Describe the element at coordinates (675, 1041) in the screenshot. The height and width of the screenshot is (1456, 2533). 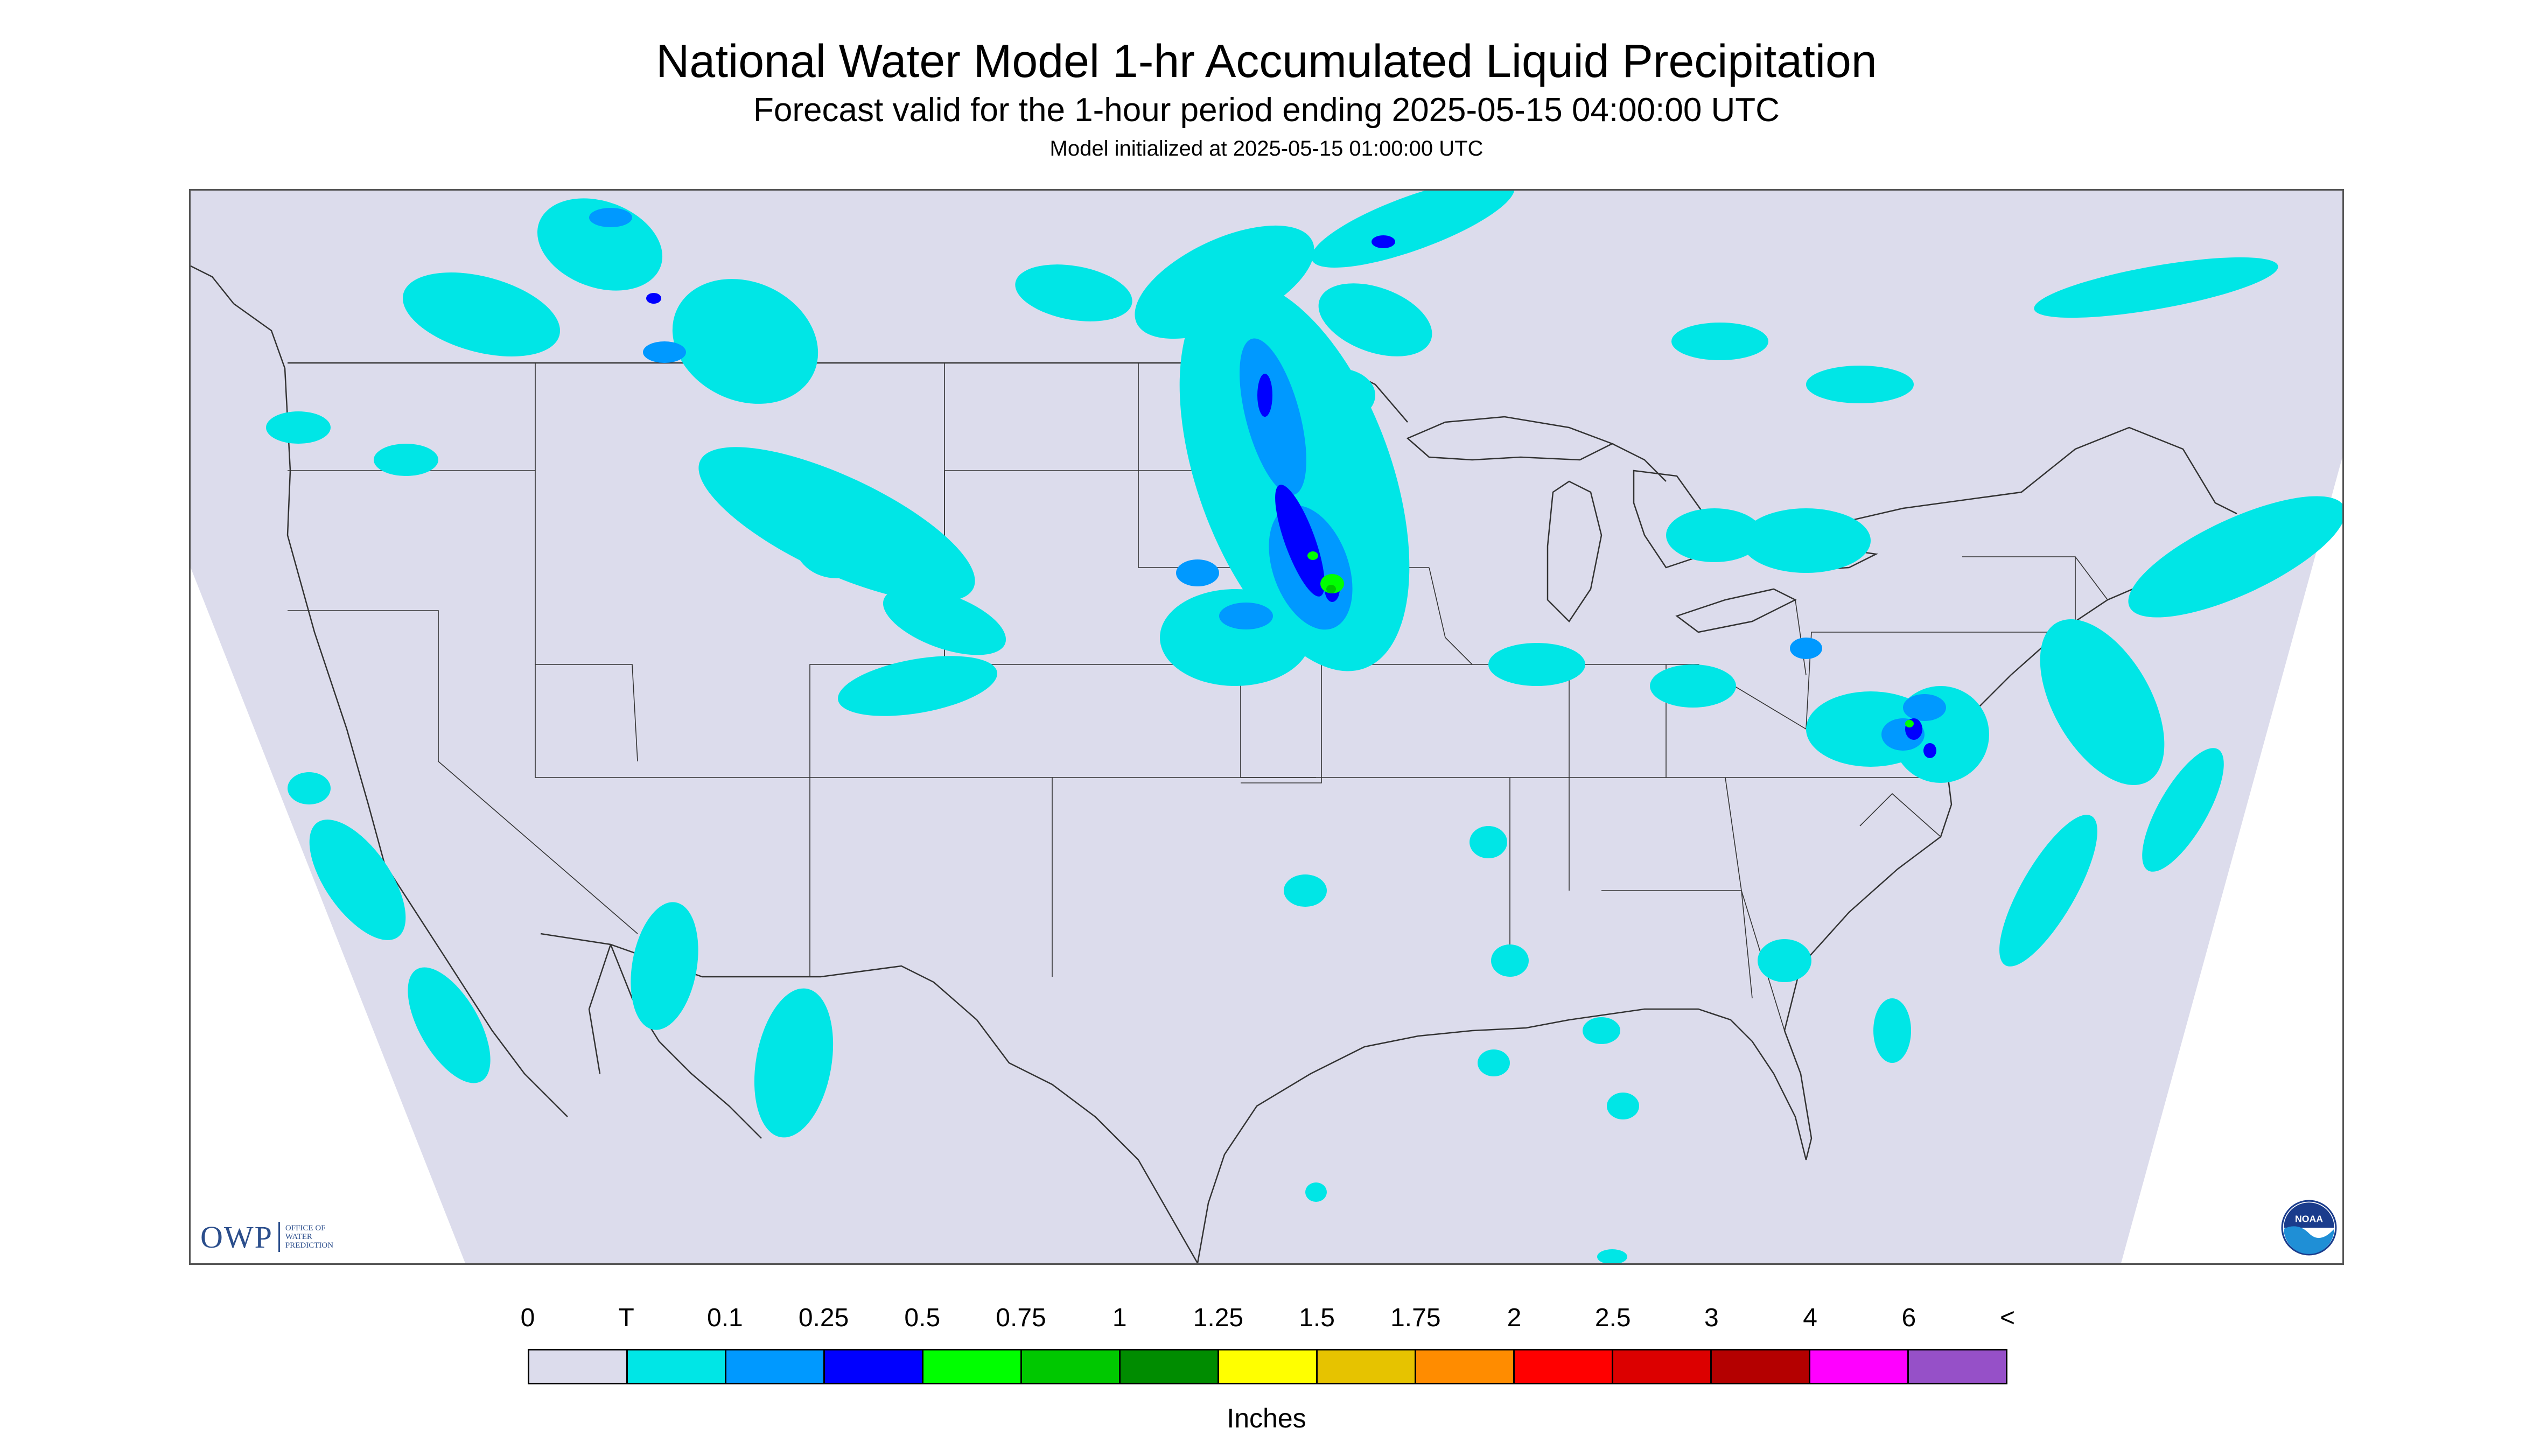
I see `coastline-baja` at that location.